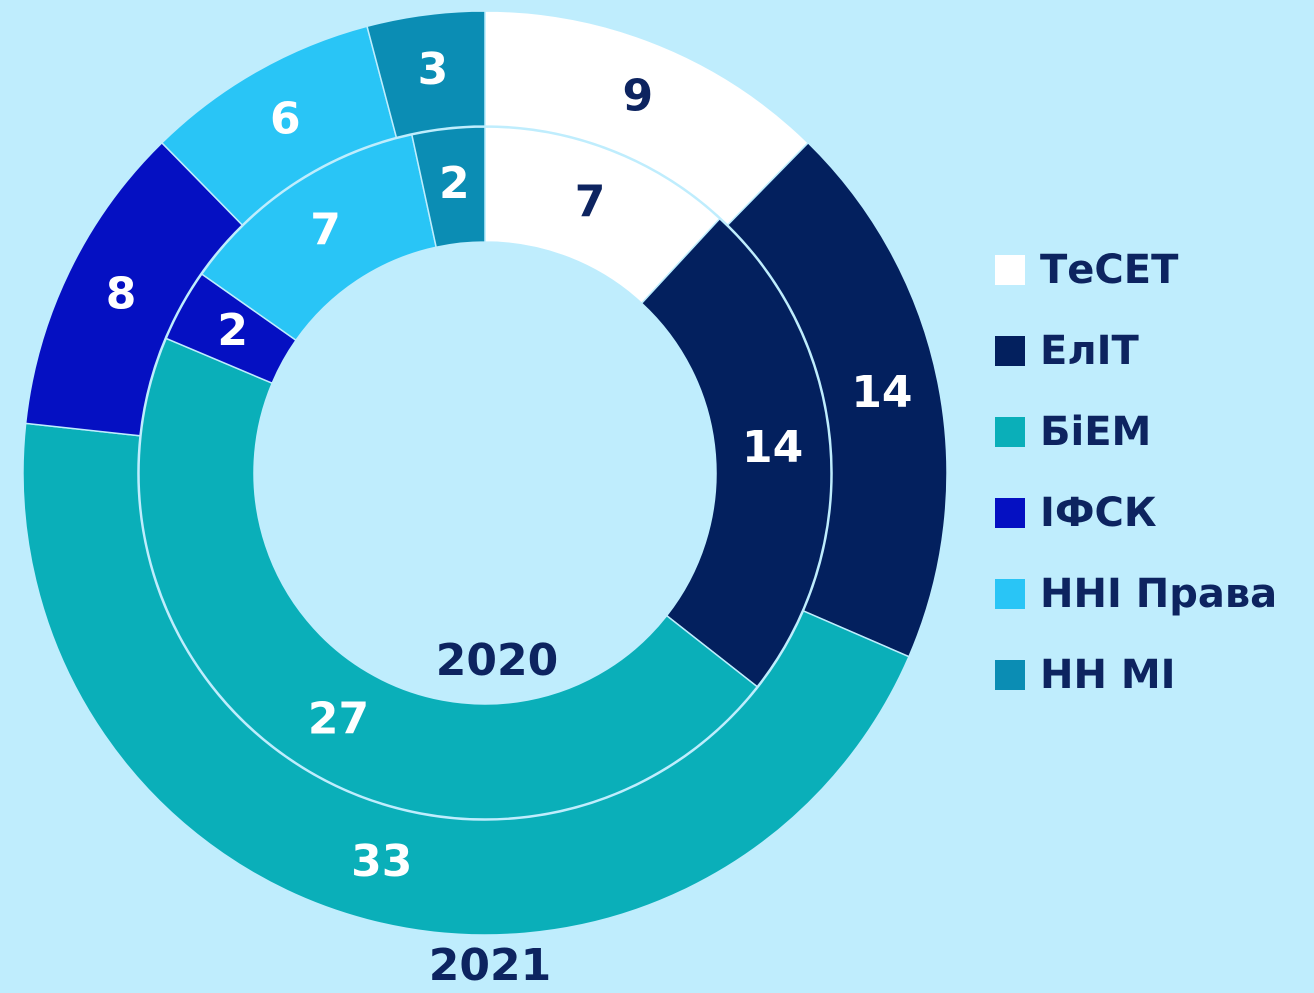  What do you see at coordinates (121, 293) in the screenshot?
I see `data-label: 8` at bounding box center [121, 293].